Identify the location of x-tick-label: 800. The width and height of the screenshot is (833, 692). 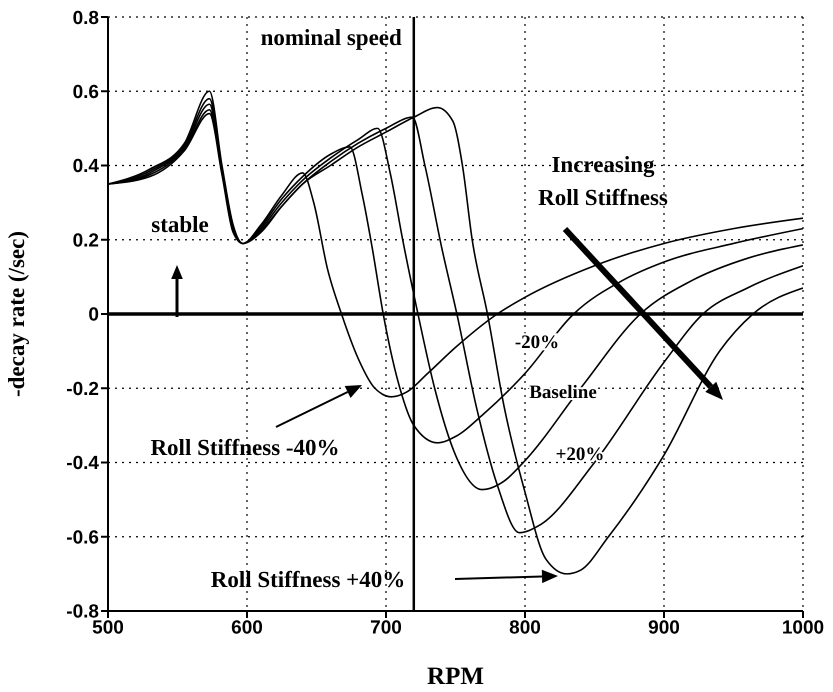
(525, 627).